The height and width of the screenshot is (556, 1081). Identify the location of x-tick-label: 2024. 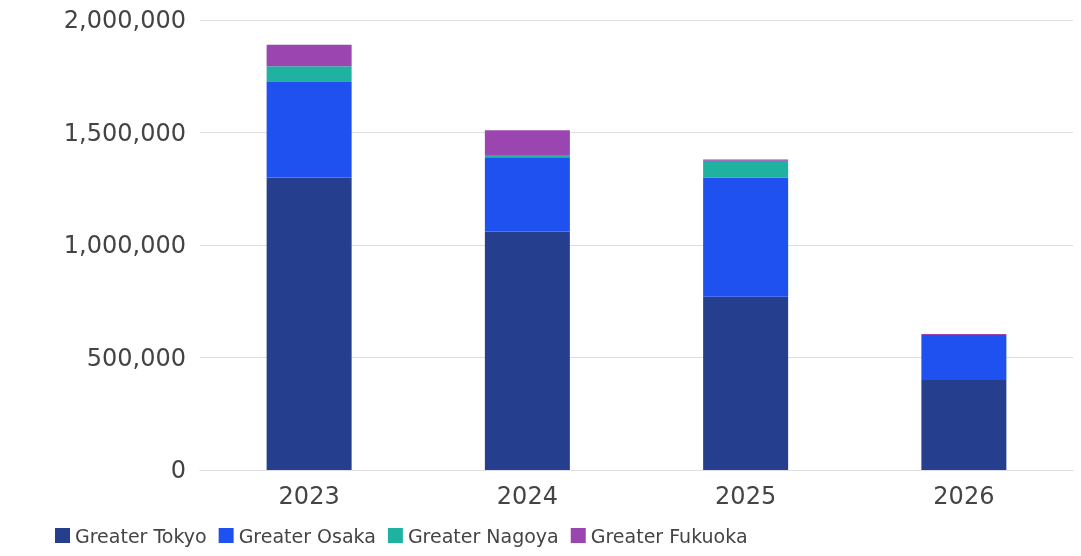
(527, 496).